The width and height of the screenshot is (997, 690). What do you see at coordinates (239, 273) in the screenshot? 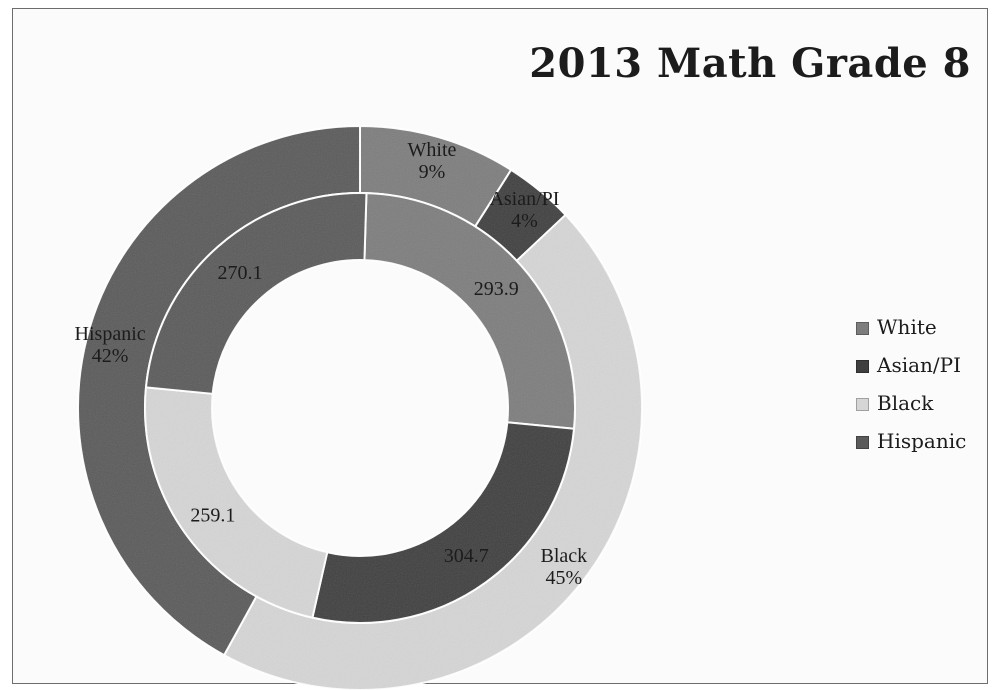
I see `inner-label-hispanic: 270.1` at bounding box center [239, 273].